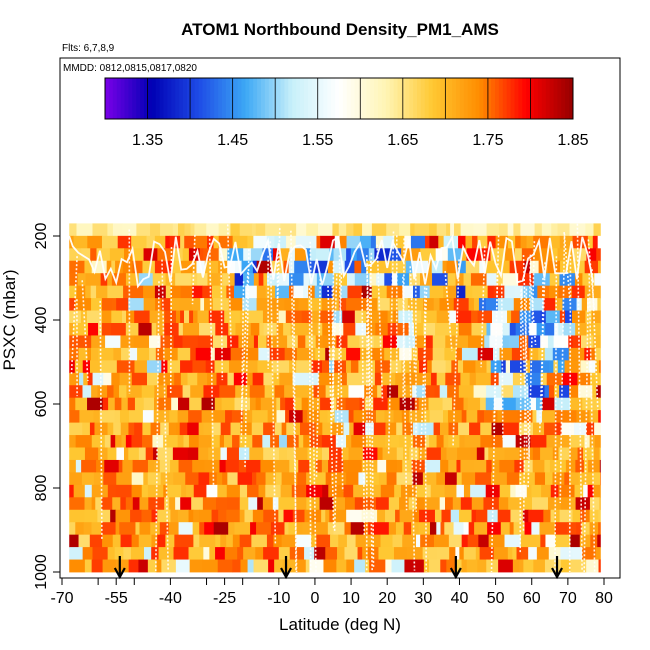 The height and width of the screenshot is (650, 650). I want to click on flight-marker-head, so click(557, 573).